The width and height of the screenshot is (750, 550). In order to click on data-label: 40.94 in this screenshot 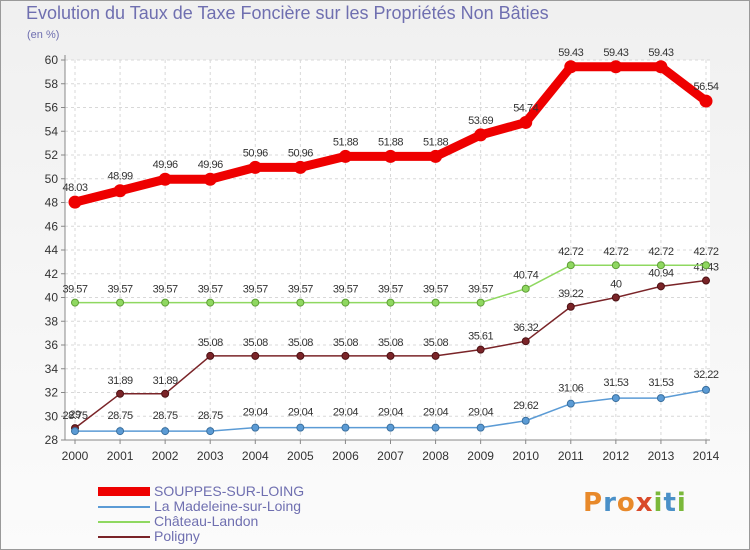, I will do `click(660, 273)`.